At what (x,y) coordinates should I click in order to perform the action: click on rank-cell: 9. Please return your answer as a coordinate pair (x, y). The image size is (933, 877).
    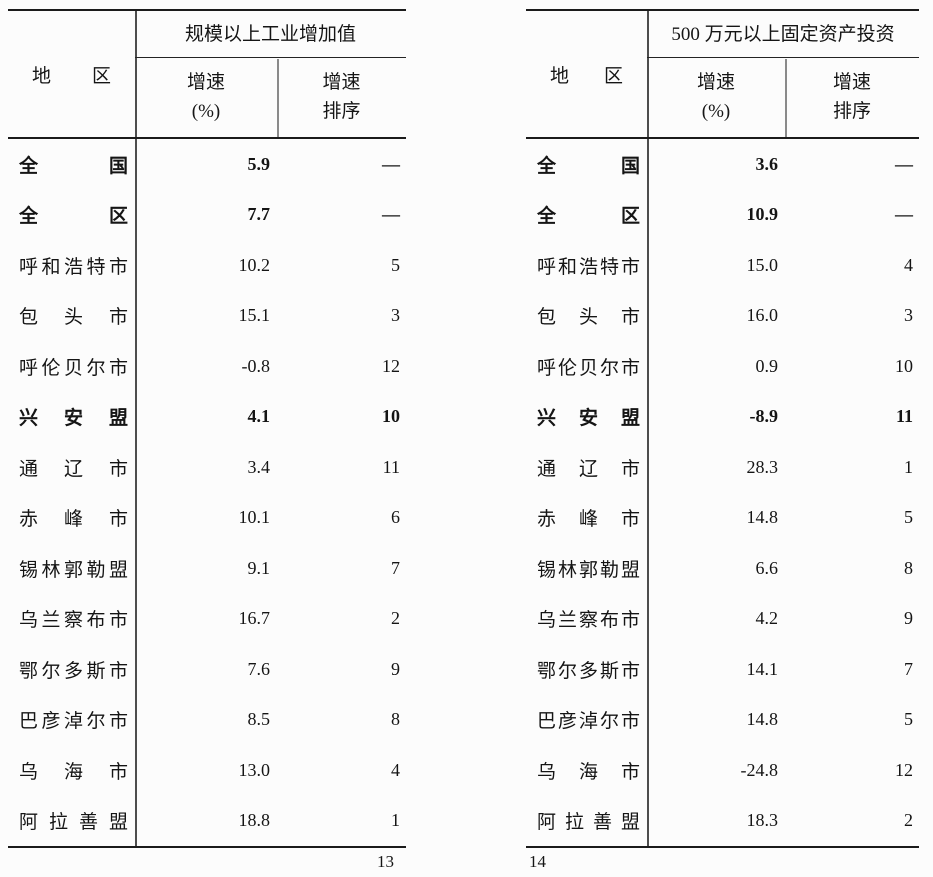
    Looking at the image, I should click on (395, 668).